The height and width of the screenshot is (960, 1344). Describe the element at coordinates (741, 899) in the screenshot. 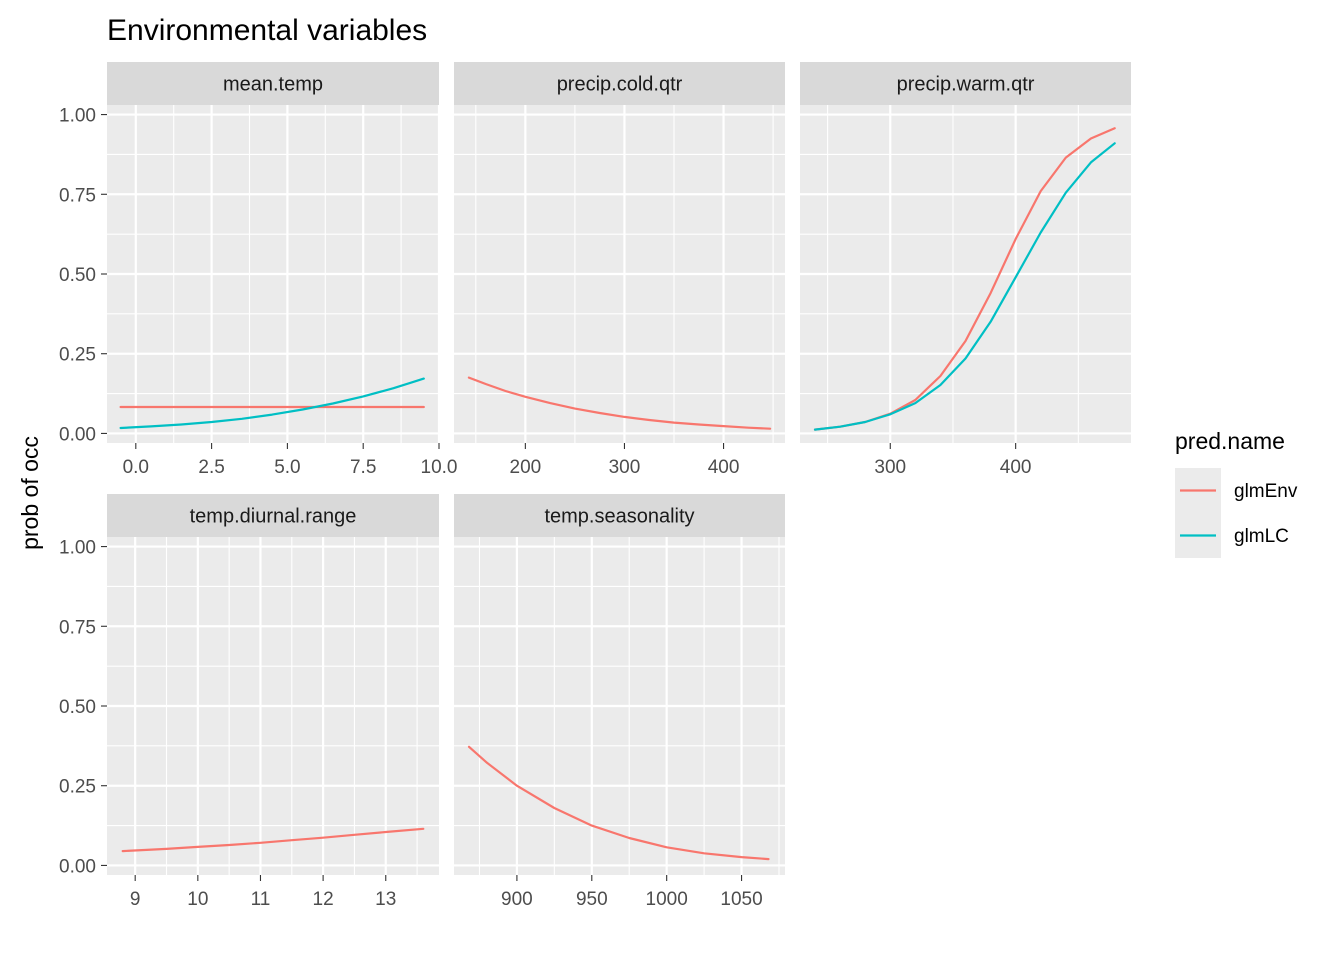

I see `x-tick-label: 1050` at that location.